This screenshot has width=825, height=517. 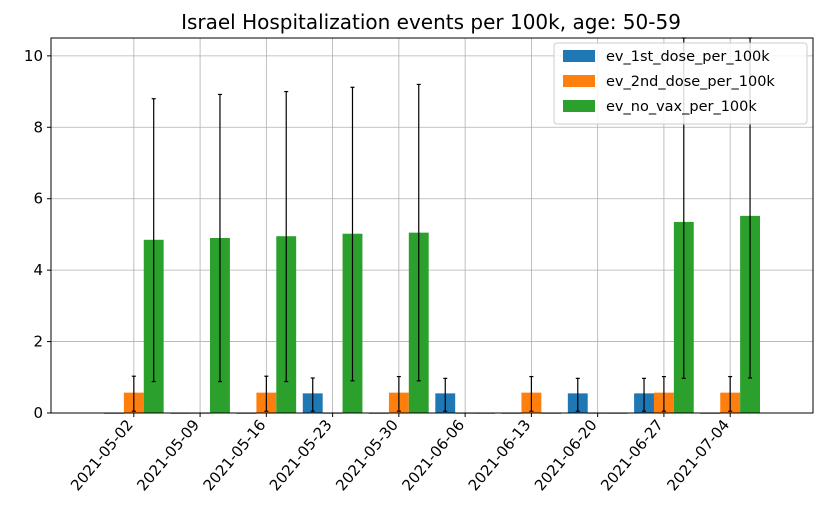 What do you see at coordinates (688, 57) in the screenshot?
I see `legend-label: ev_1st_dose_per_100k` at bounding box center [688, 57].